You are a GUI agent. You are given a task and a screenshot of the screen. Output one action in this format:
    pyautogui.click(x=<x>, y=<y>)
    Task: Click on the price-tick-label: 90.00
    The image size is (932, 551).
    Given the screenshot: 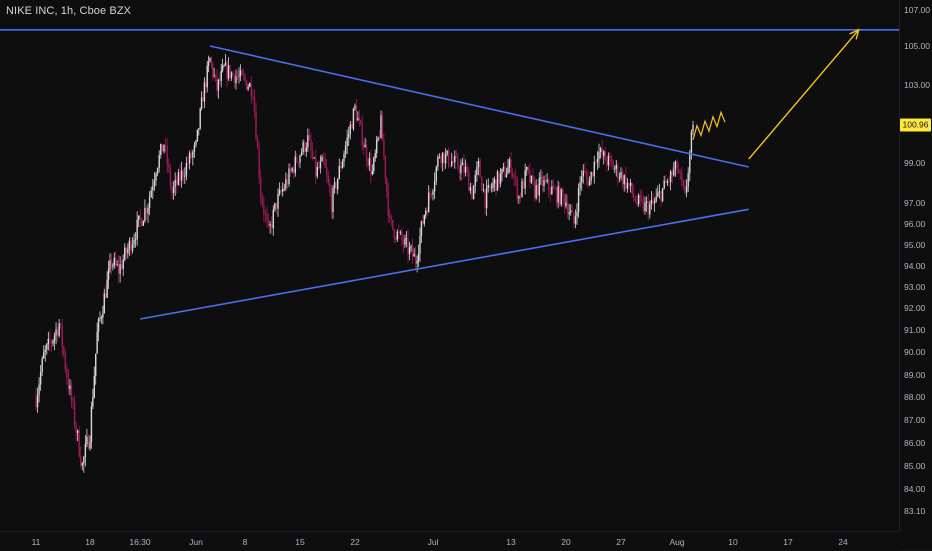 What is the action you would take?
    pyautogui.click(x=915, y=352)
    